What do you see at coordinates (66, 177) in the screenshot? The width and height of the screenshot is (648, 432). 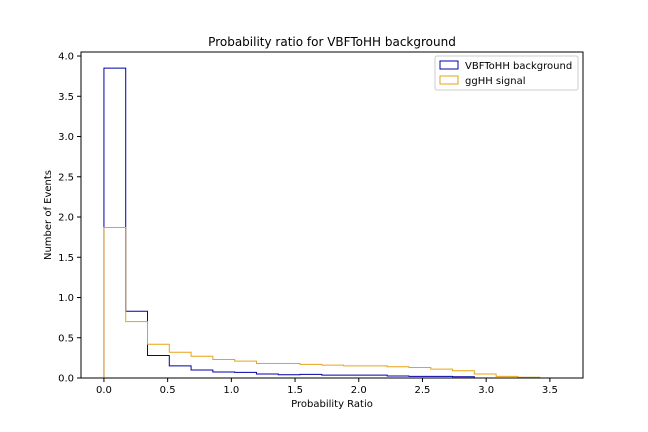 I see `y-tick-label: 2.5` at bounding box center [66, 177].